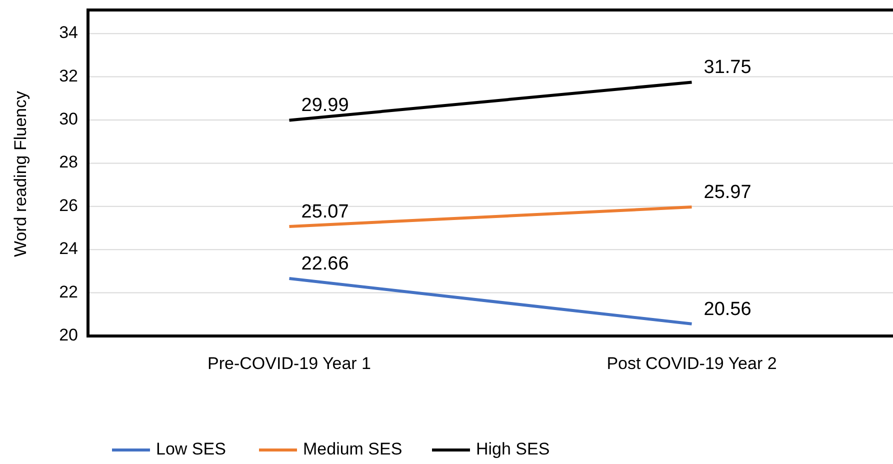  Describe the element at coordinates (513, 448) in the screenshot. I see `legend-label: High SES` at that location.